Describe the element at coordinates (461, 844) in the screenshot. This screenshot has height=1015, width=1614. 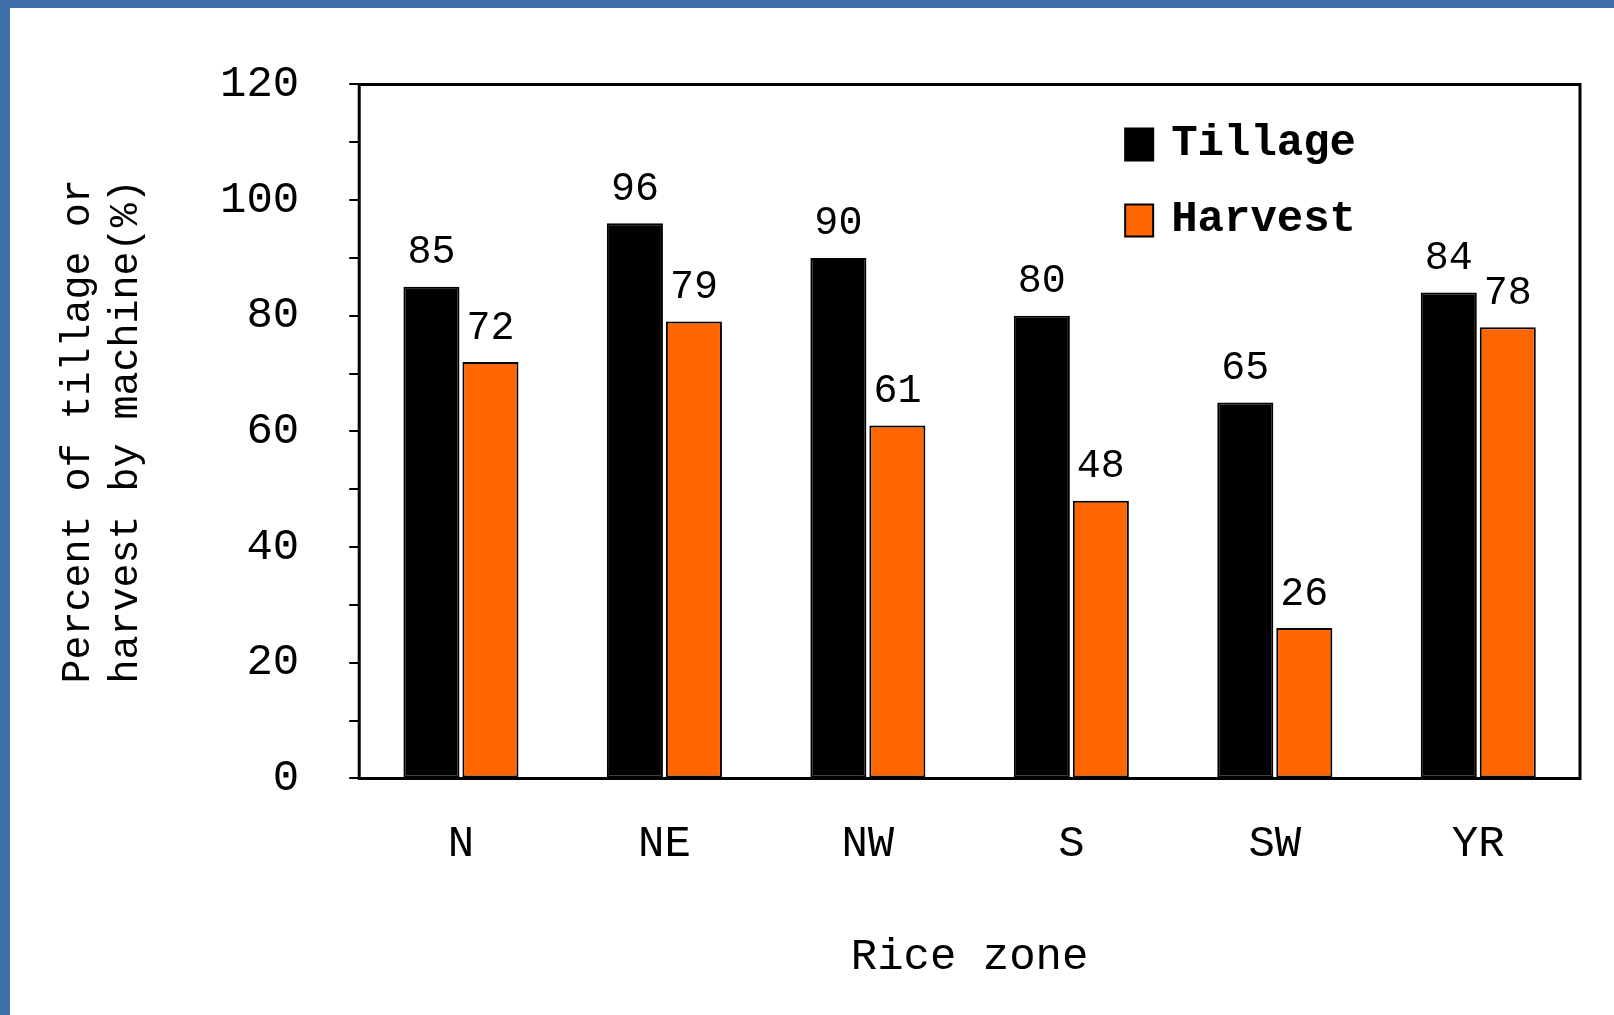
I see `x-tick-label: N` at that location.